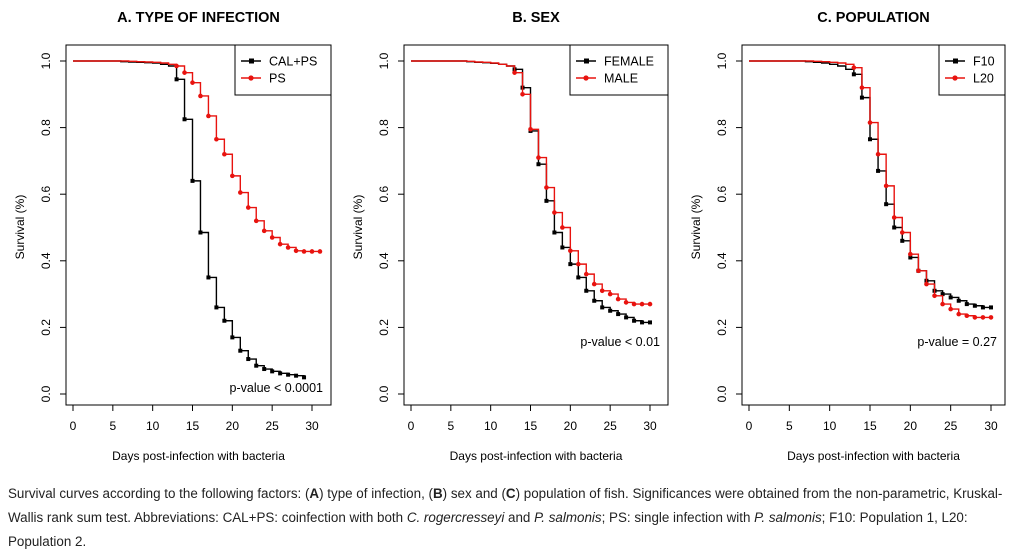 The height and width of the screenshot is (556, 1021). I want to click on caption-part: B, so click(437, 493).